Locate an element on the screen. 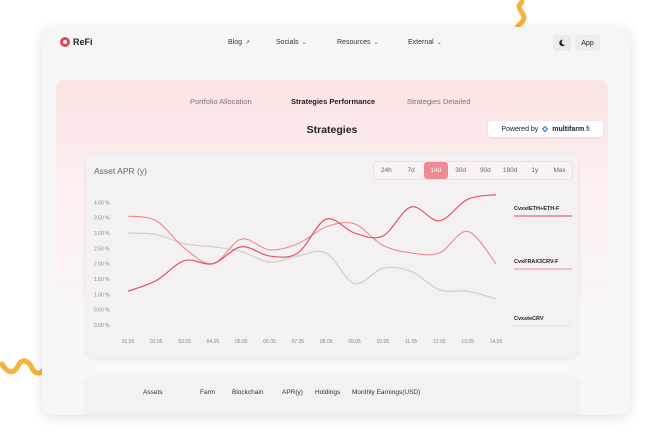 The height and width of the screenshot is (441, 654). nav-label: Socials is located at coordinates (287, 42).